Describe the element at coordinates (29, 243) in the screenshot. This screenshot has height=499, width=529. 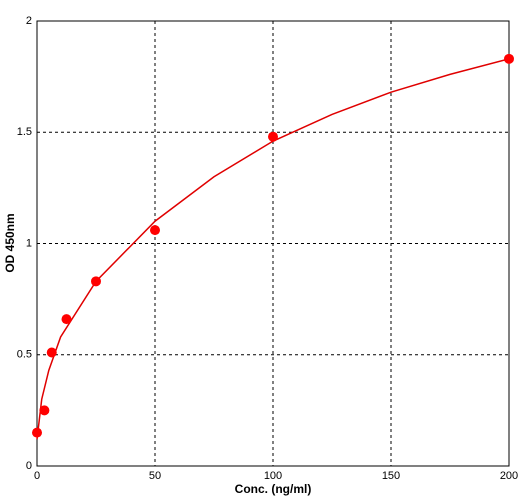
I see `y-tick-label: 1` at that location.